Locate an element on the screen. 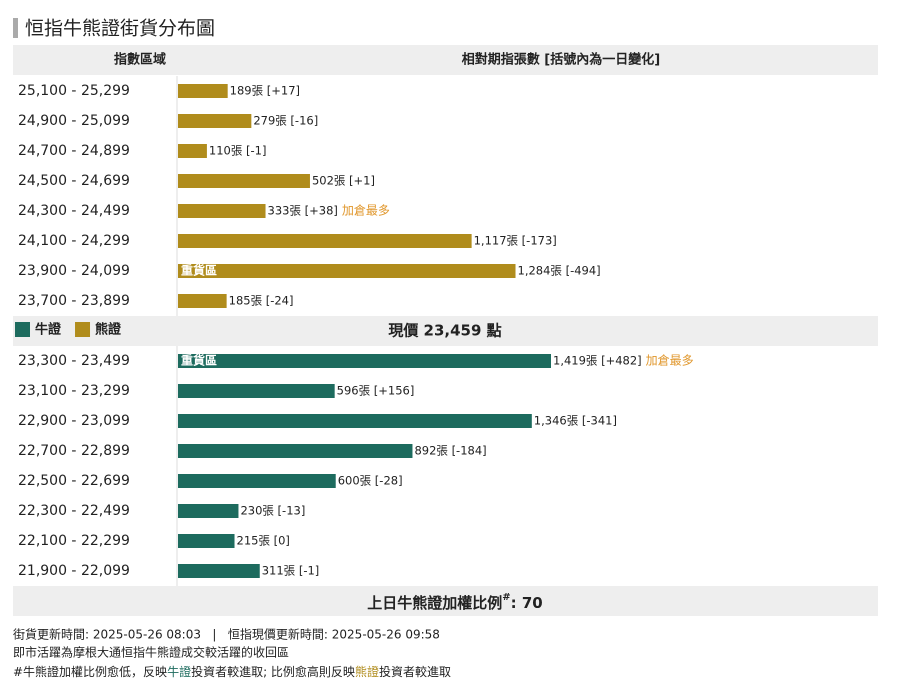 The width and height of the screenshot is (898, 685). value-label: 333張 [+38] is located at coordinates (303, 211).